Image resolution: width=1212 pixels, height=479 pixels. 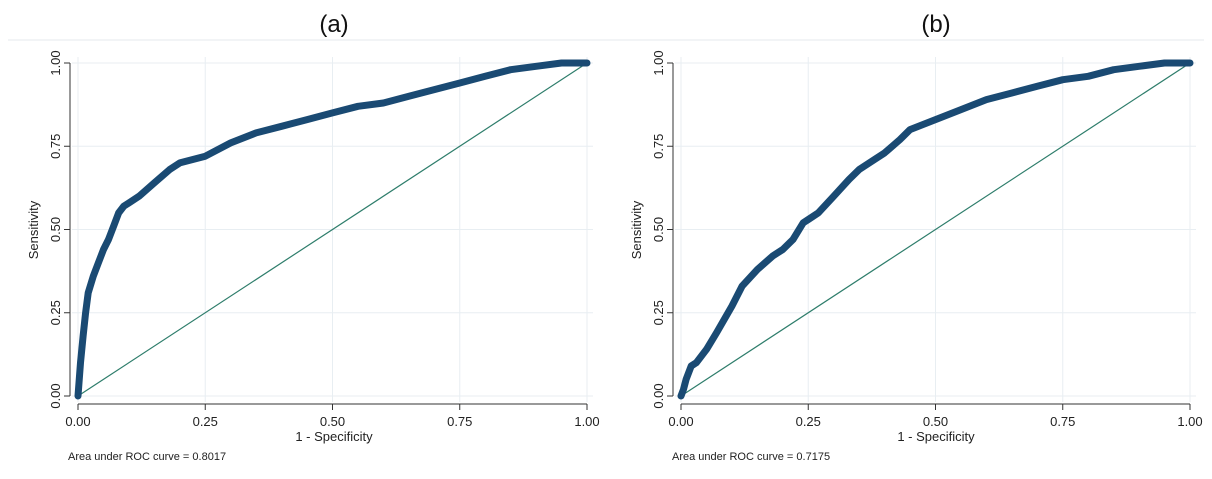 What do you see at coordinates (147, 457) in the screenshot?
I see `auc-note: Area under ROC curve = 0.8017` at bounding box center [147, 457].